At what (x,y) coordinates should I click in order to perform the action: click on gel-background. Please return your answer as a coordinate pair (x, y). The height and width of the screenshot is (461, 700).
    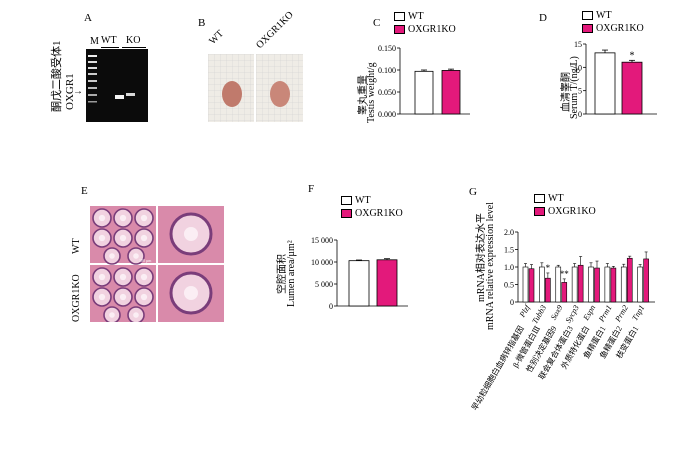
    Looking at the image, I should click on (117, 85).